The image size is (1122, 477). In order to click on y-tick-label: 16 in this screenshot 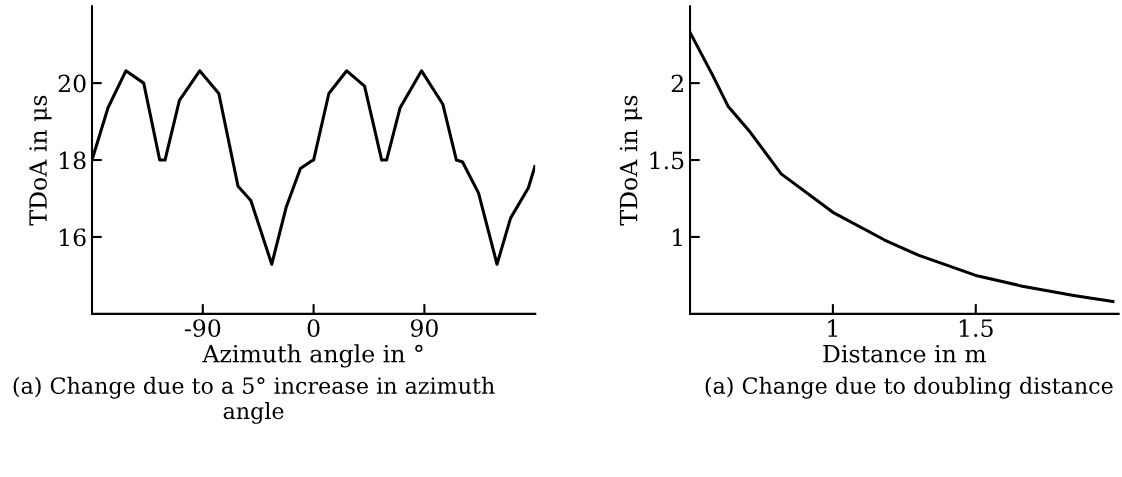, I will do `click(72, 237)`.